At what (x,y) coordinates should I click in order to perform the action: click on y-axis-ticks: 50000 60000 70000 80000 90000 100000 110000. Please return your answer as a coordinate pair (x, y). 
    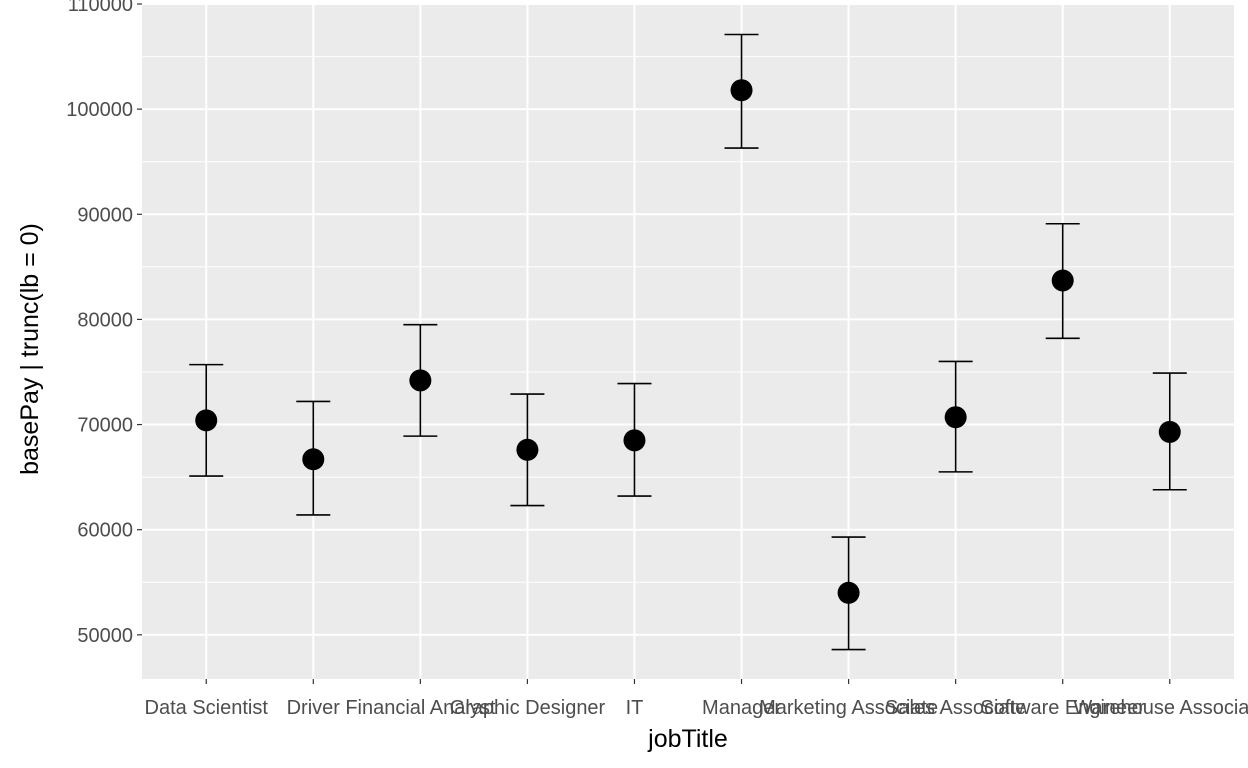
    Looking at the image, I should click on (104, 323).